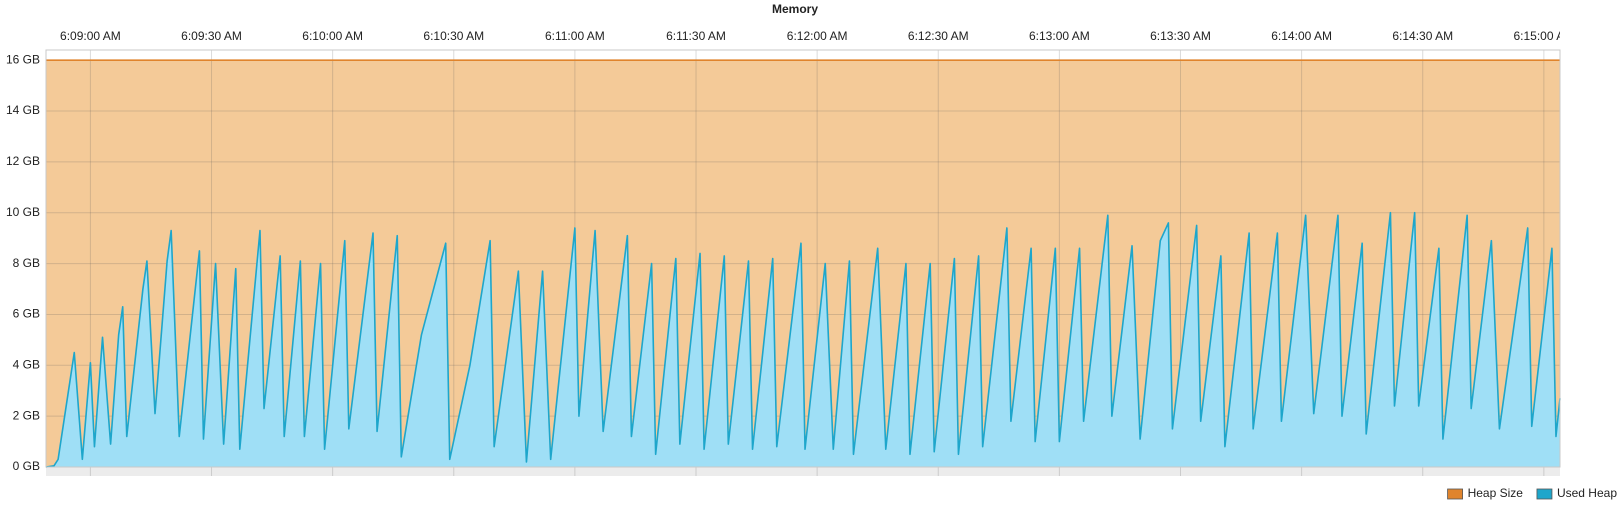  What do you see at coordinates (453, 36) in the screenshot?
I see `x-tick-label: 6:10:30 AM` at bounding box center [453, 36].